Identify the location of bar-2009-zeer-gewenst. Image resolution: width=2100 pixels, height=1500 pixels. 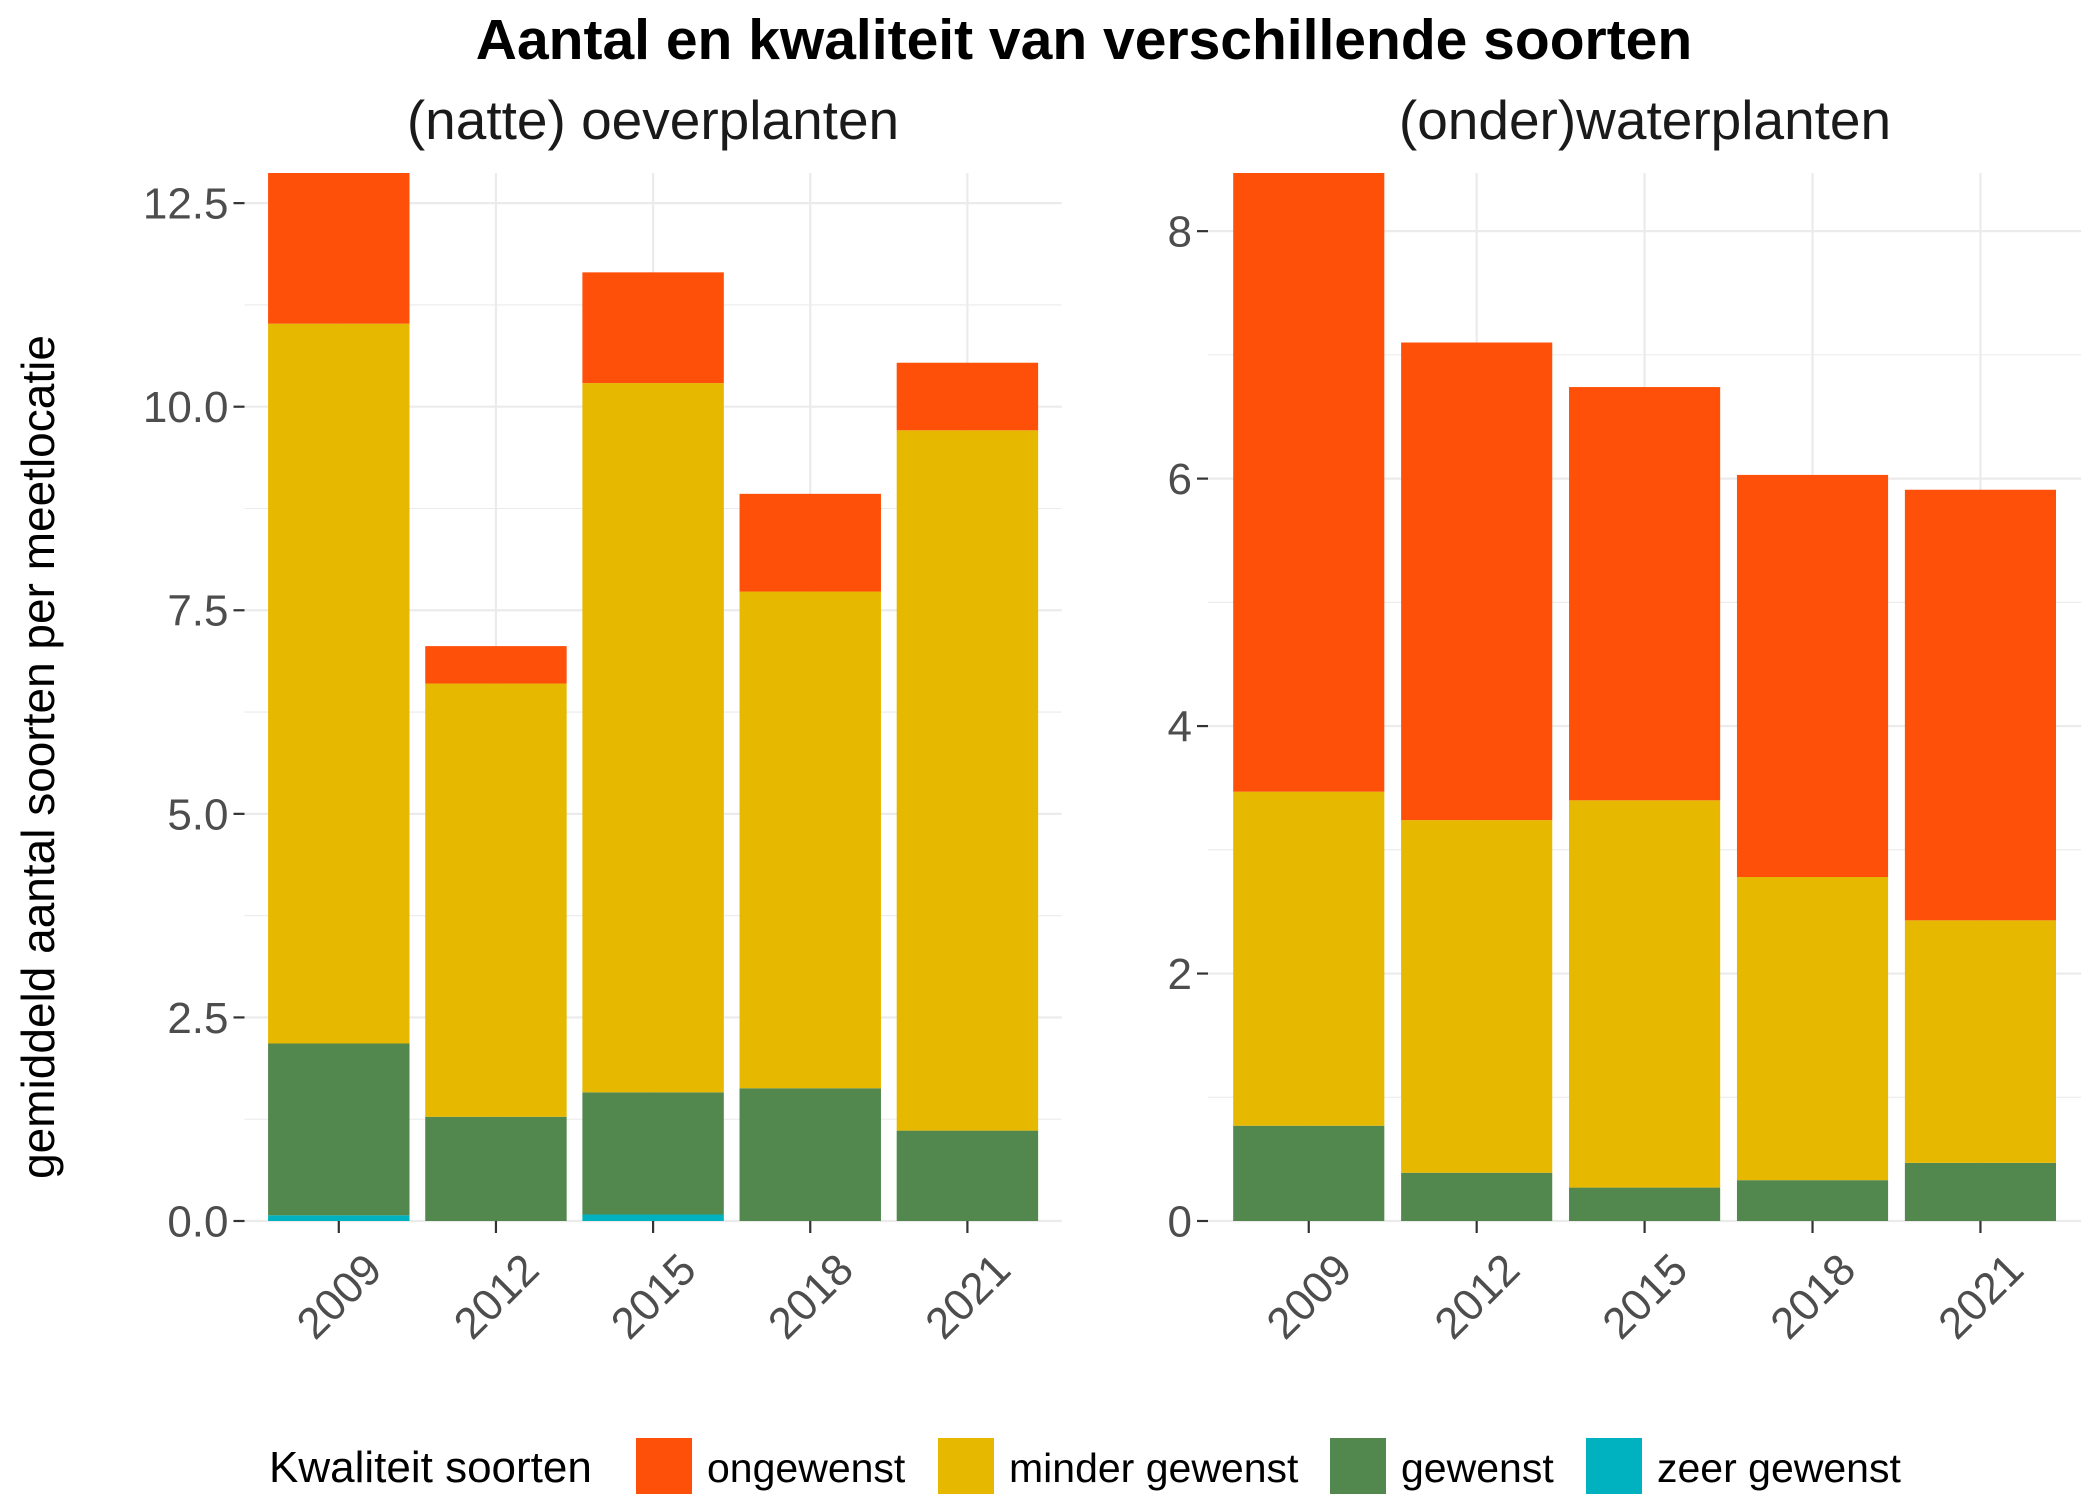
(339, 1218).